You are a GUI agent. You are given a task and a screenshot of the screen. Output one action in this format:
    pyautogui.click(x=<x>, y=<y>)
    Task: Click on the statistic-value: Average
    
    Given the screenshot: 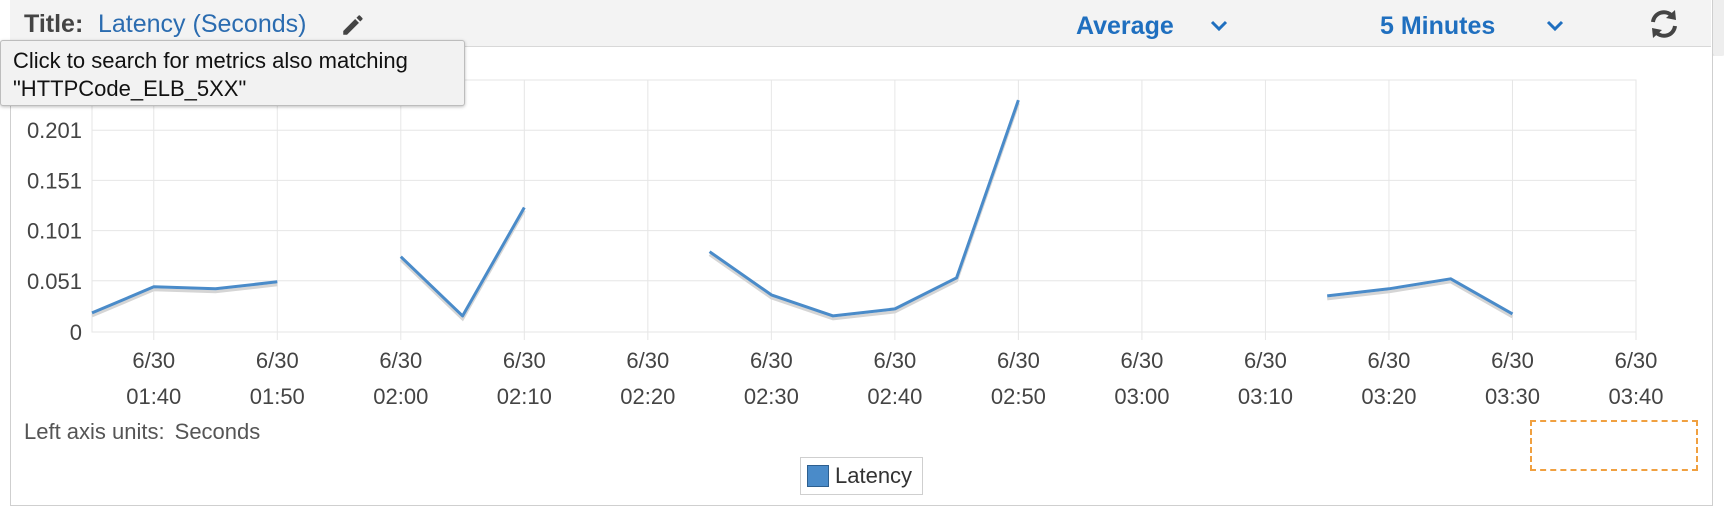 What is the action you would take?
    pyautogui.click(x=1125, y=26)
    